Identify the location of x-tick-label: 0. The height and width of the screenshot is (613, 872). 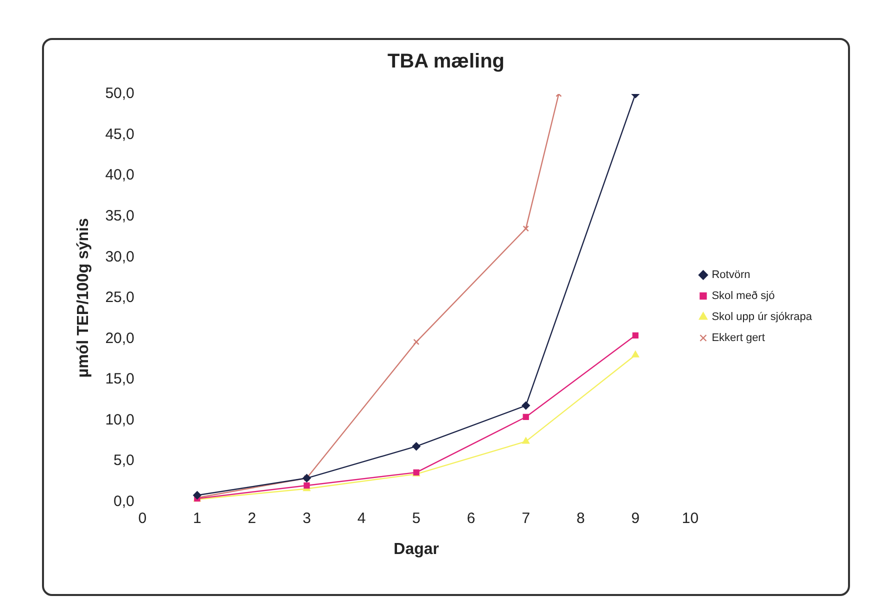
(142, 518).